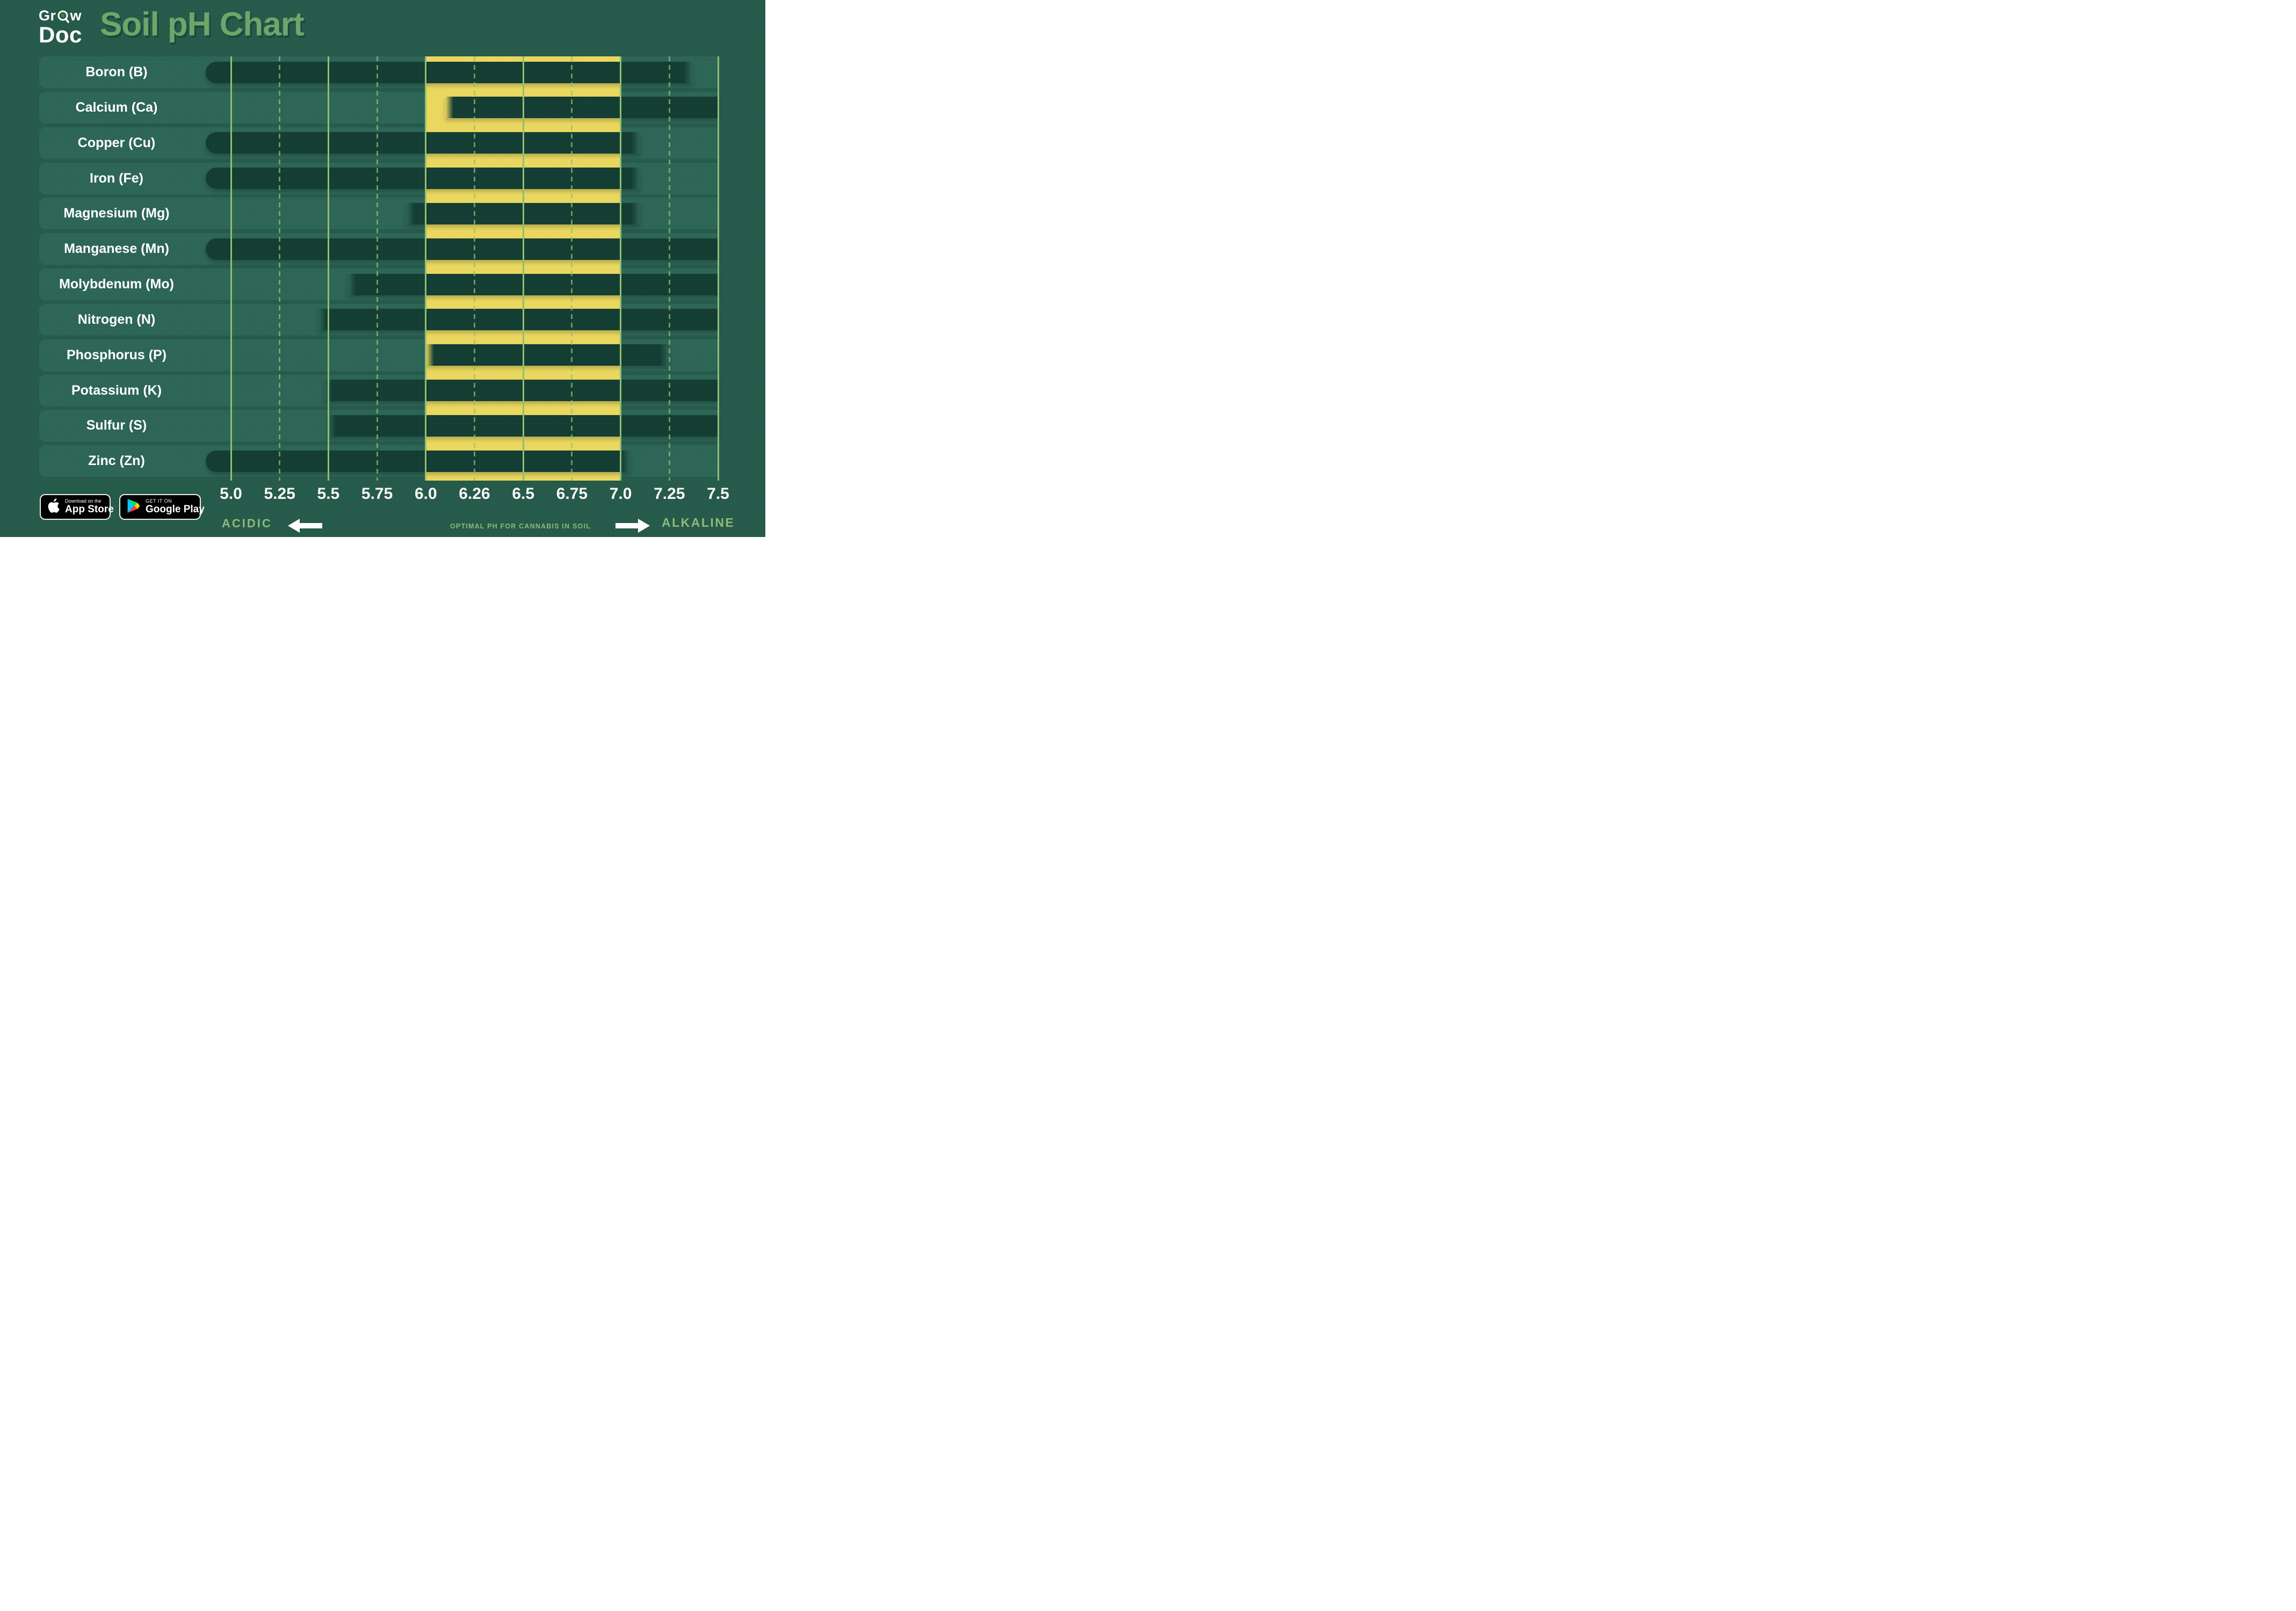 Image resolution: width=2296 pixels, height=1611 pixels. What do you see at coordinates (116, 390) in the screenshot?
I see `row-label: Potassium (K)` at bounding box center [116, 390].